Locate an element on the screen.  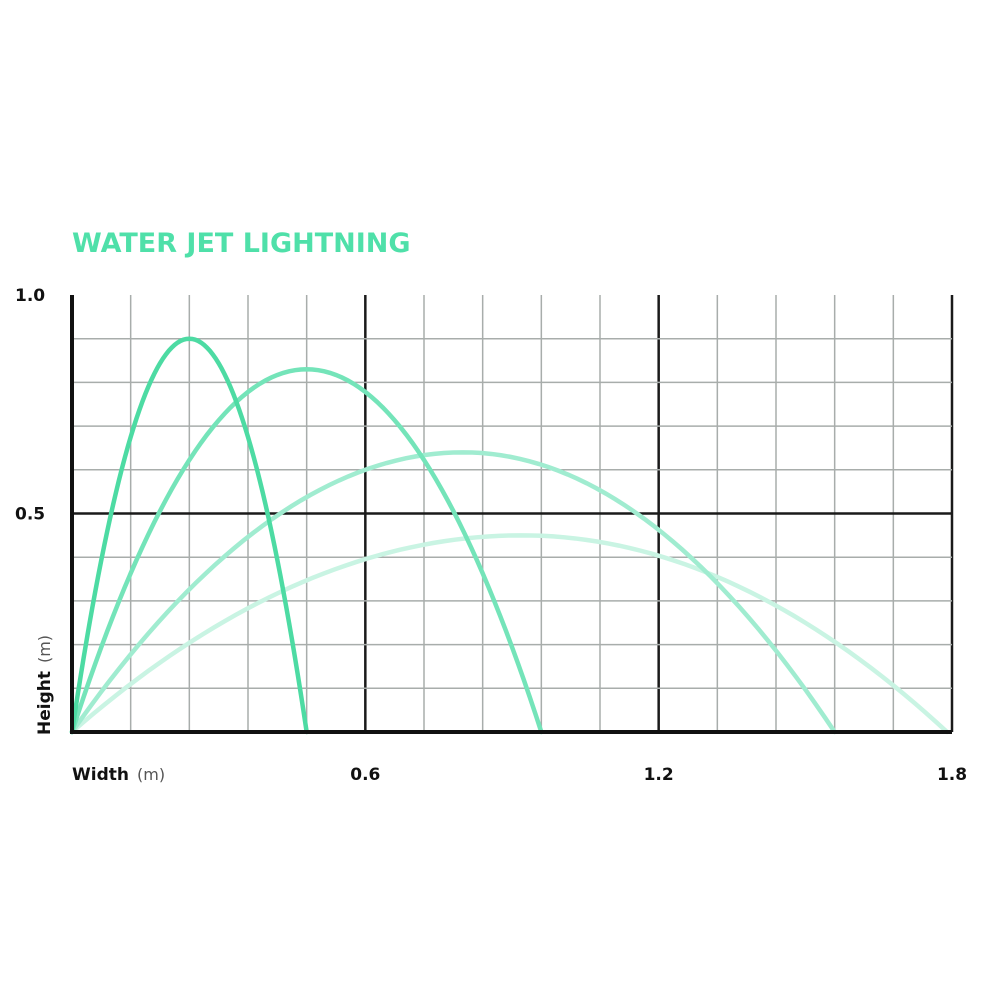
x-axis-label: Width (m) is located at coordinates (118, 775).